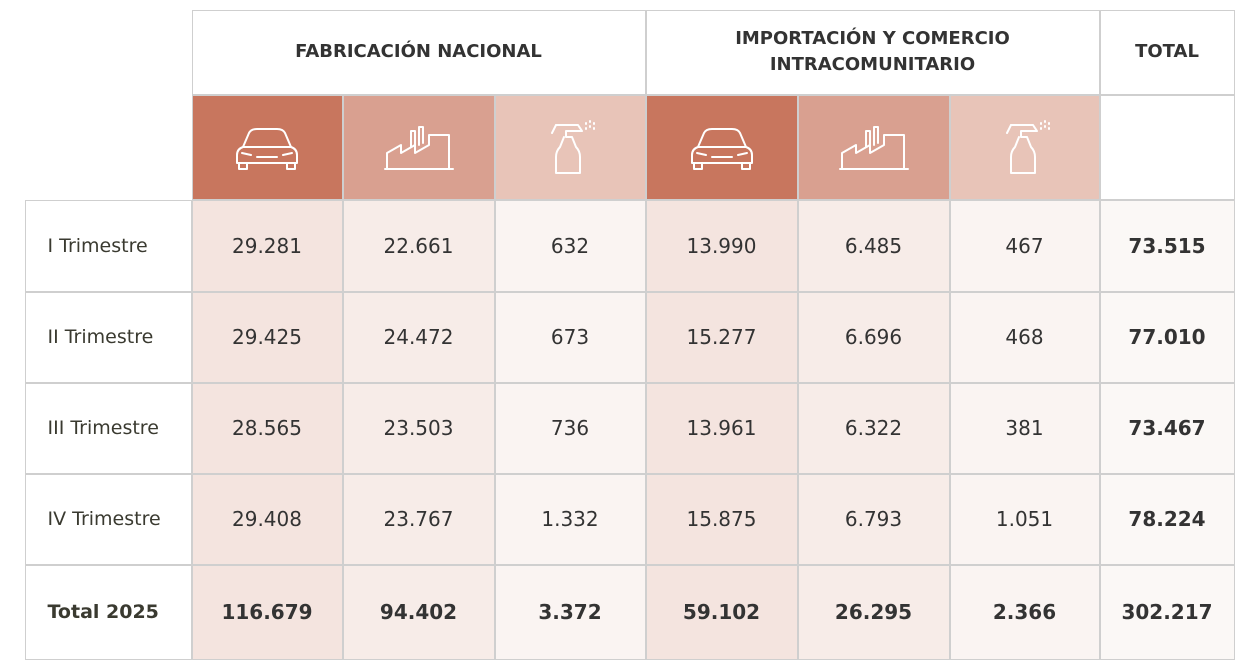  What do you see at coordinates (1024, 337) in the screenshot?
I see `value-cell: 468` at bounding box center [1024, 337].